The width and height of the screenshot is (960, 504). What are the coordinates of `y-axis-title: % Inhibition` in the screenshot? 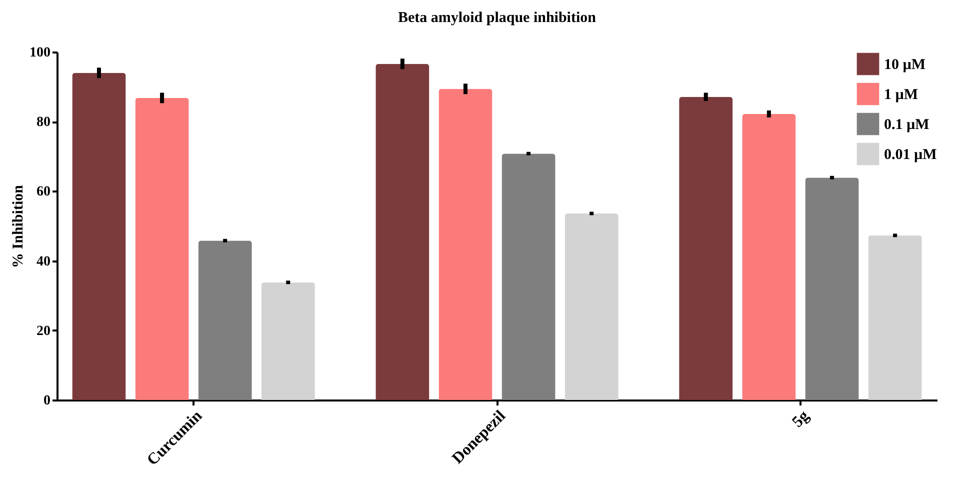 It's located at (18, 226).